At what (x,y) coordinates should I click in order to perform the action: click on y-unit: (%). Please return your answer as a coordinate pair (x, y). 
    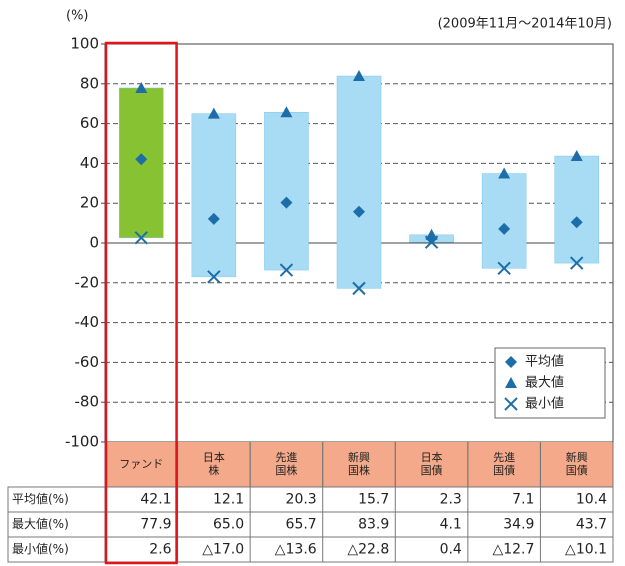
    Looking at the image, I should click on (77, 16).